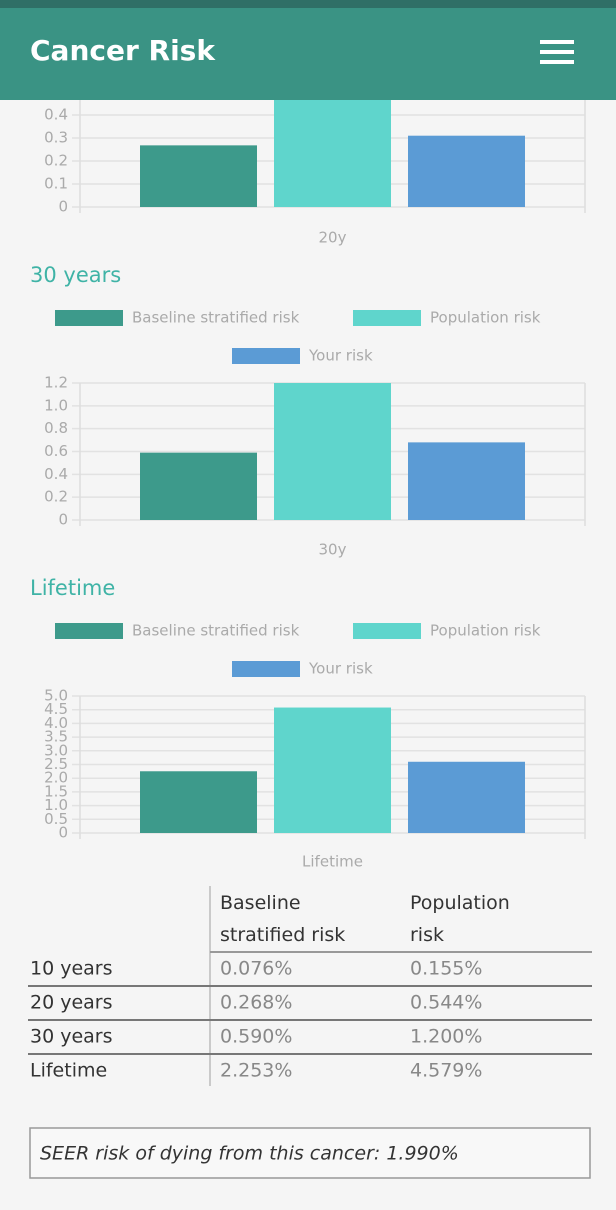 This screenshot has width=616, height=1210. Describe the element at coordinates (56, 723) in the screenshot. I see `y-tick-label: 4.0` at that location.